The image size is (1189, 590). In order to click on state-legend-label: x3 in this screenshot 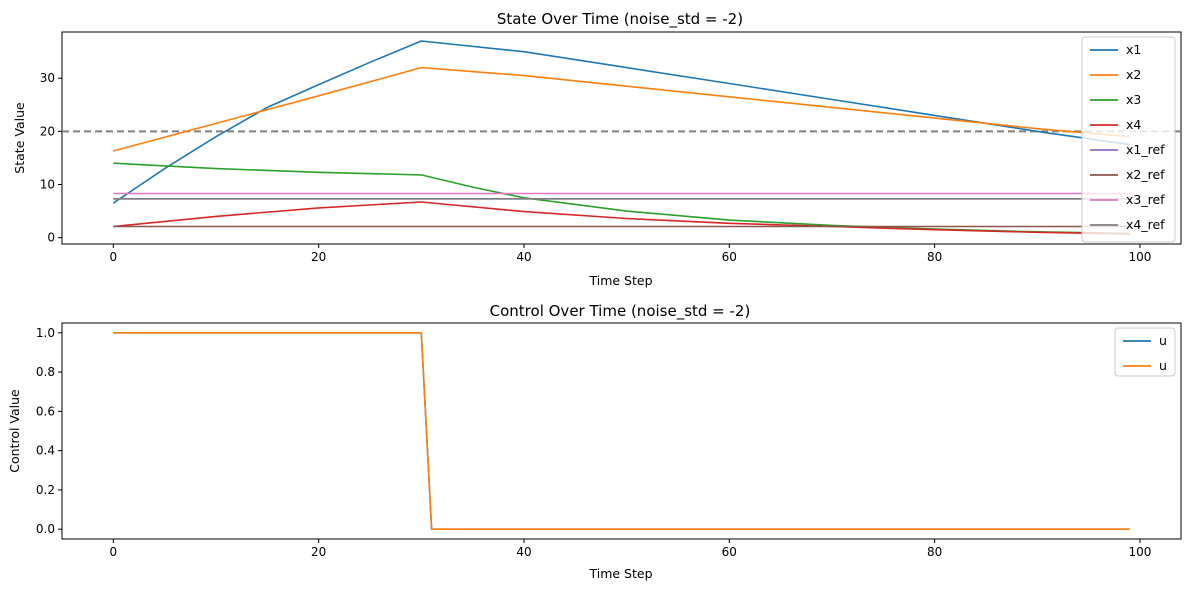, I will do `click(1133, 99)`.